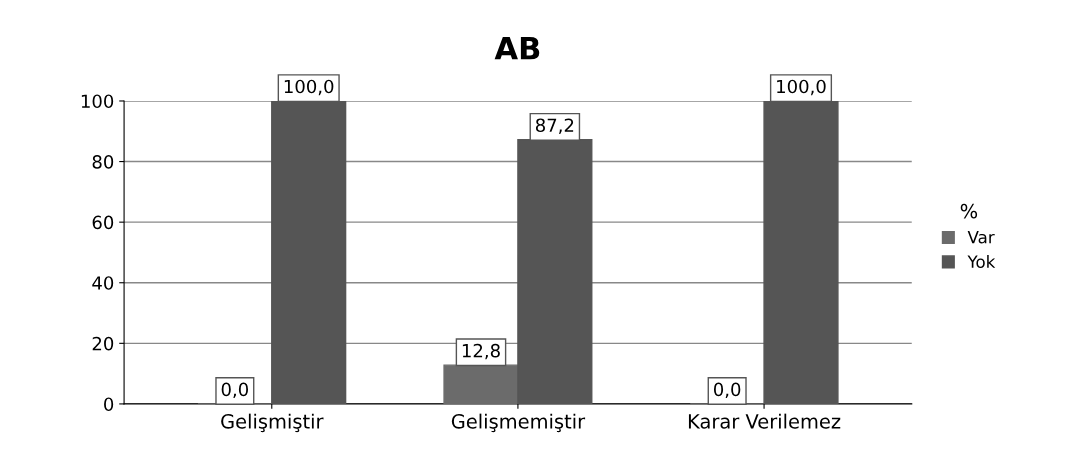 The image size is (1079, 459). Describe the element at coordinates (103, 283) in the screenshot. I see `y-tick-label: 40` at that location.